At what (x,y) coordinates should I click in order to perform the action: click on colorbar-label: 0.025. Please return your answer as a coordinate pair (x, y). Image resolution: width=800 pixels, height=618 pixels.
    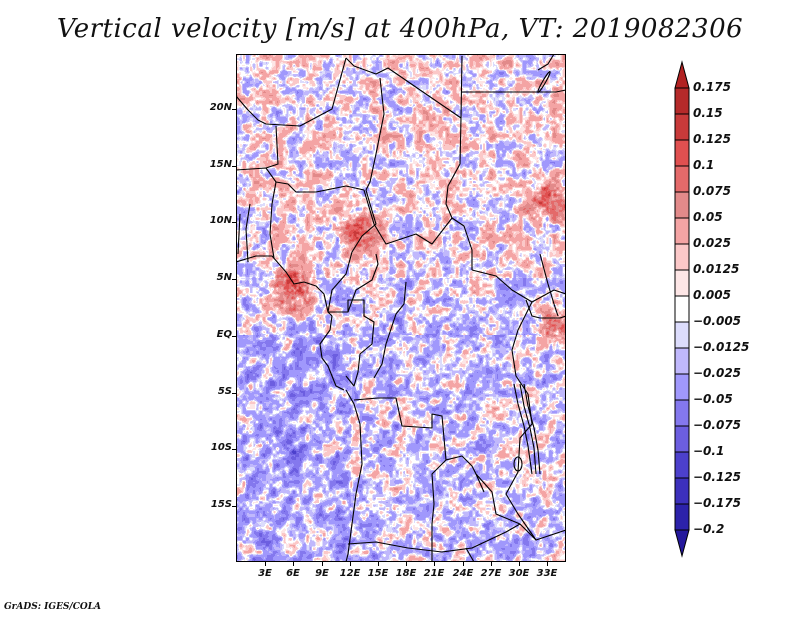
    Looking at the image, I should click on (712, 243).